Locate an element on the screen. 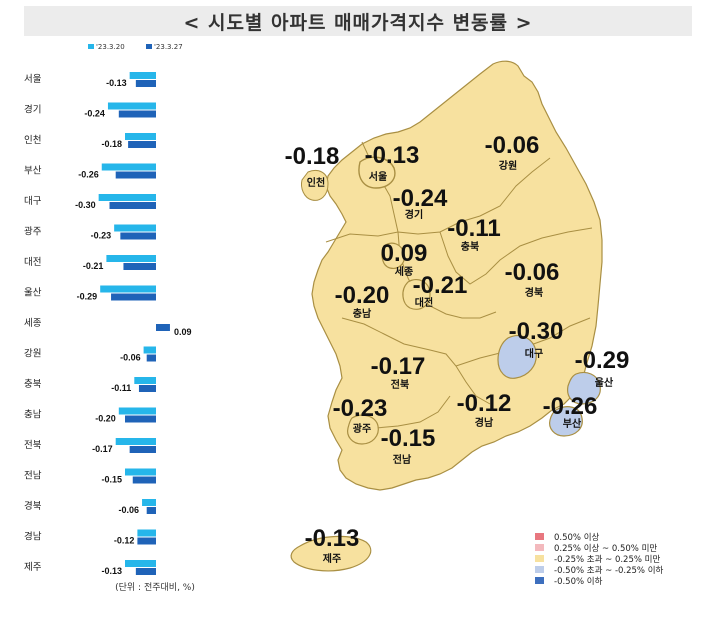  category-label: 대전 is located at coordinates (32, 262).